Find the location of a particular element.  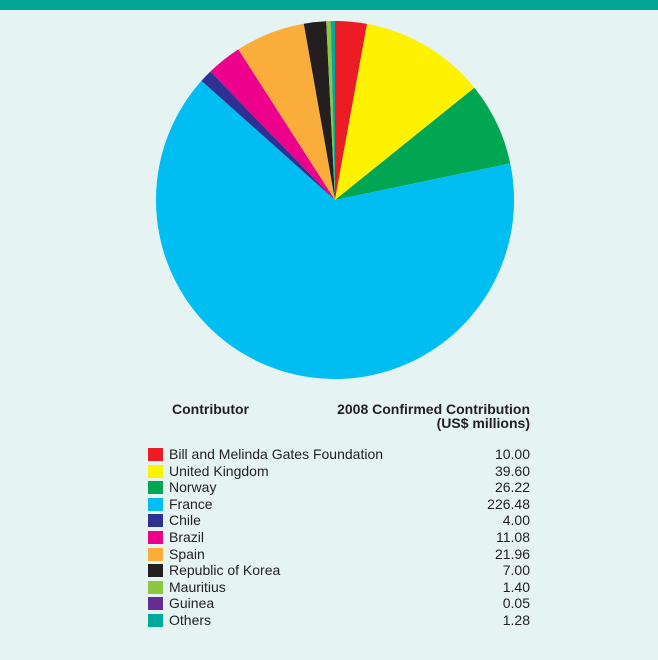

legend-value: 11.08 is located at coordinates (513, 536).